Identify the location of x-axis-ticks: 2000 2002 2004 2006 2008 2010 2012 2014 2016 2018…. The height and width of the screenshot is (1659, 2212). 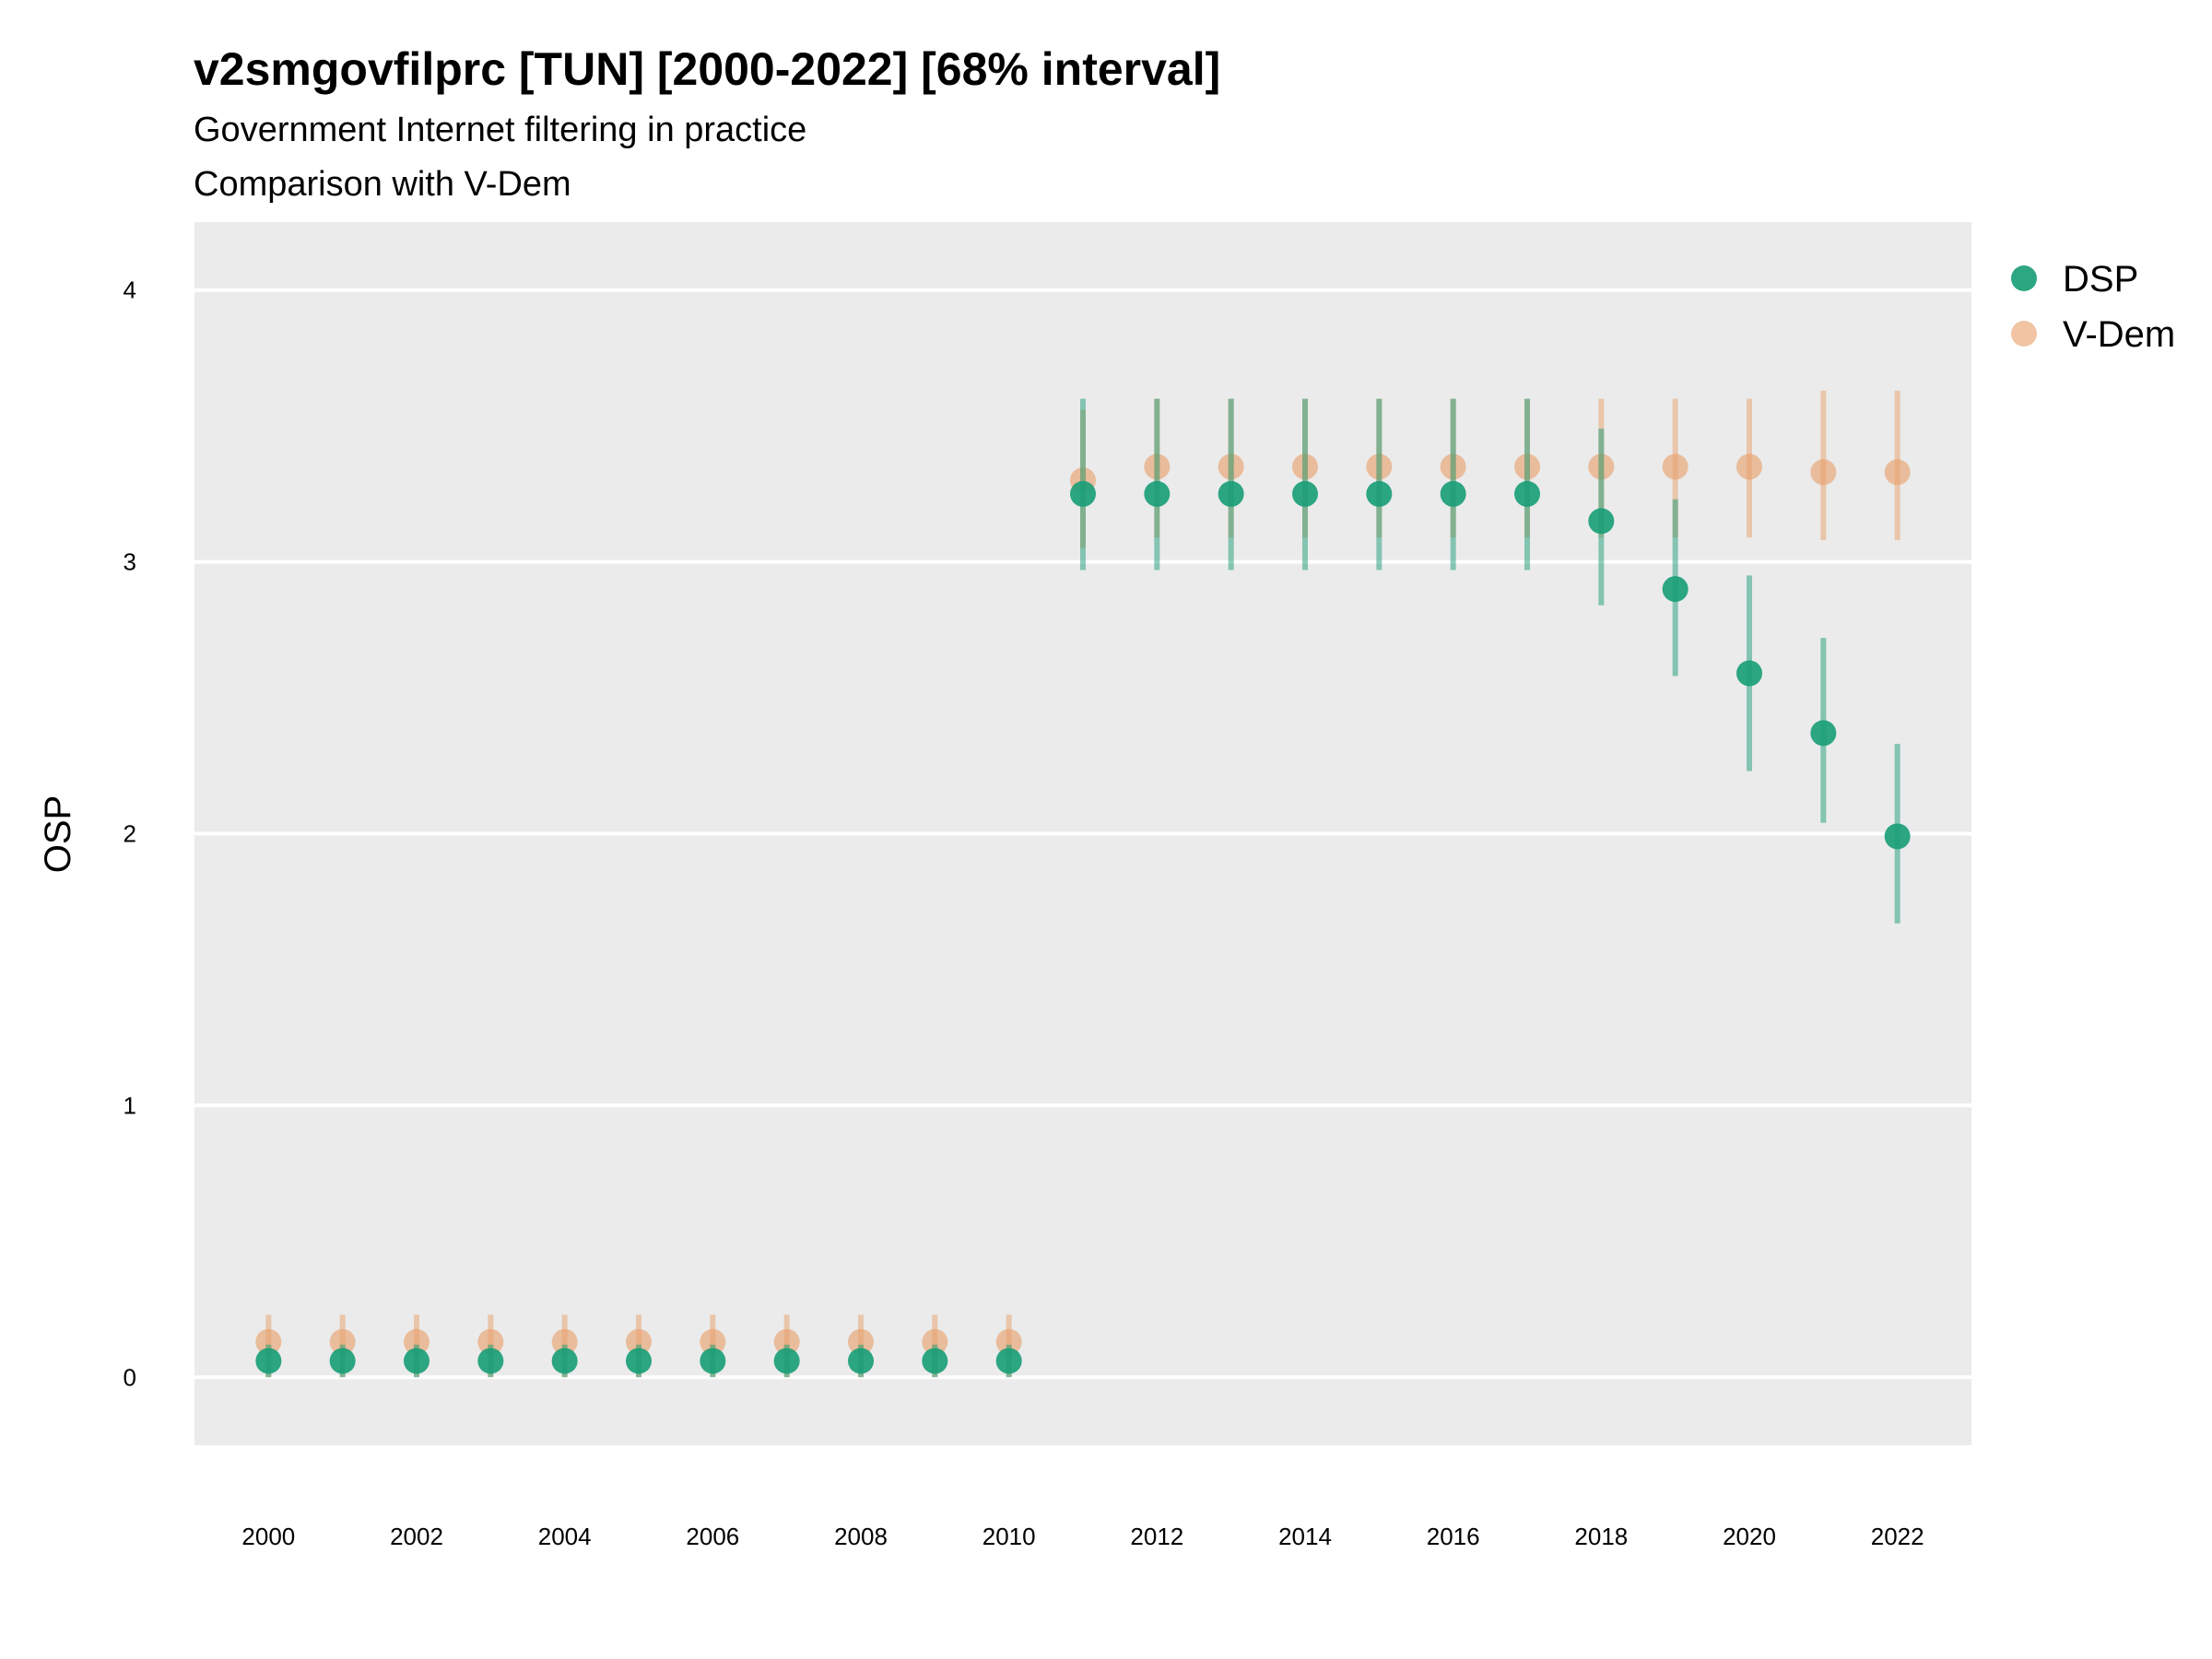
(1082, 1536).